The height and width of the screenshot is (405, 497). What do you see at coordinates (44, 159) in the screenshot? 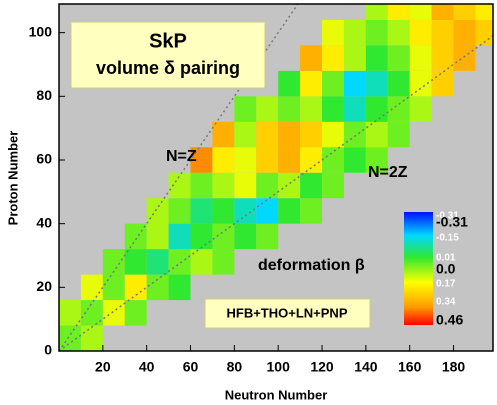
I see `y-tick-label: 60` at bounding box center [44, 159].